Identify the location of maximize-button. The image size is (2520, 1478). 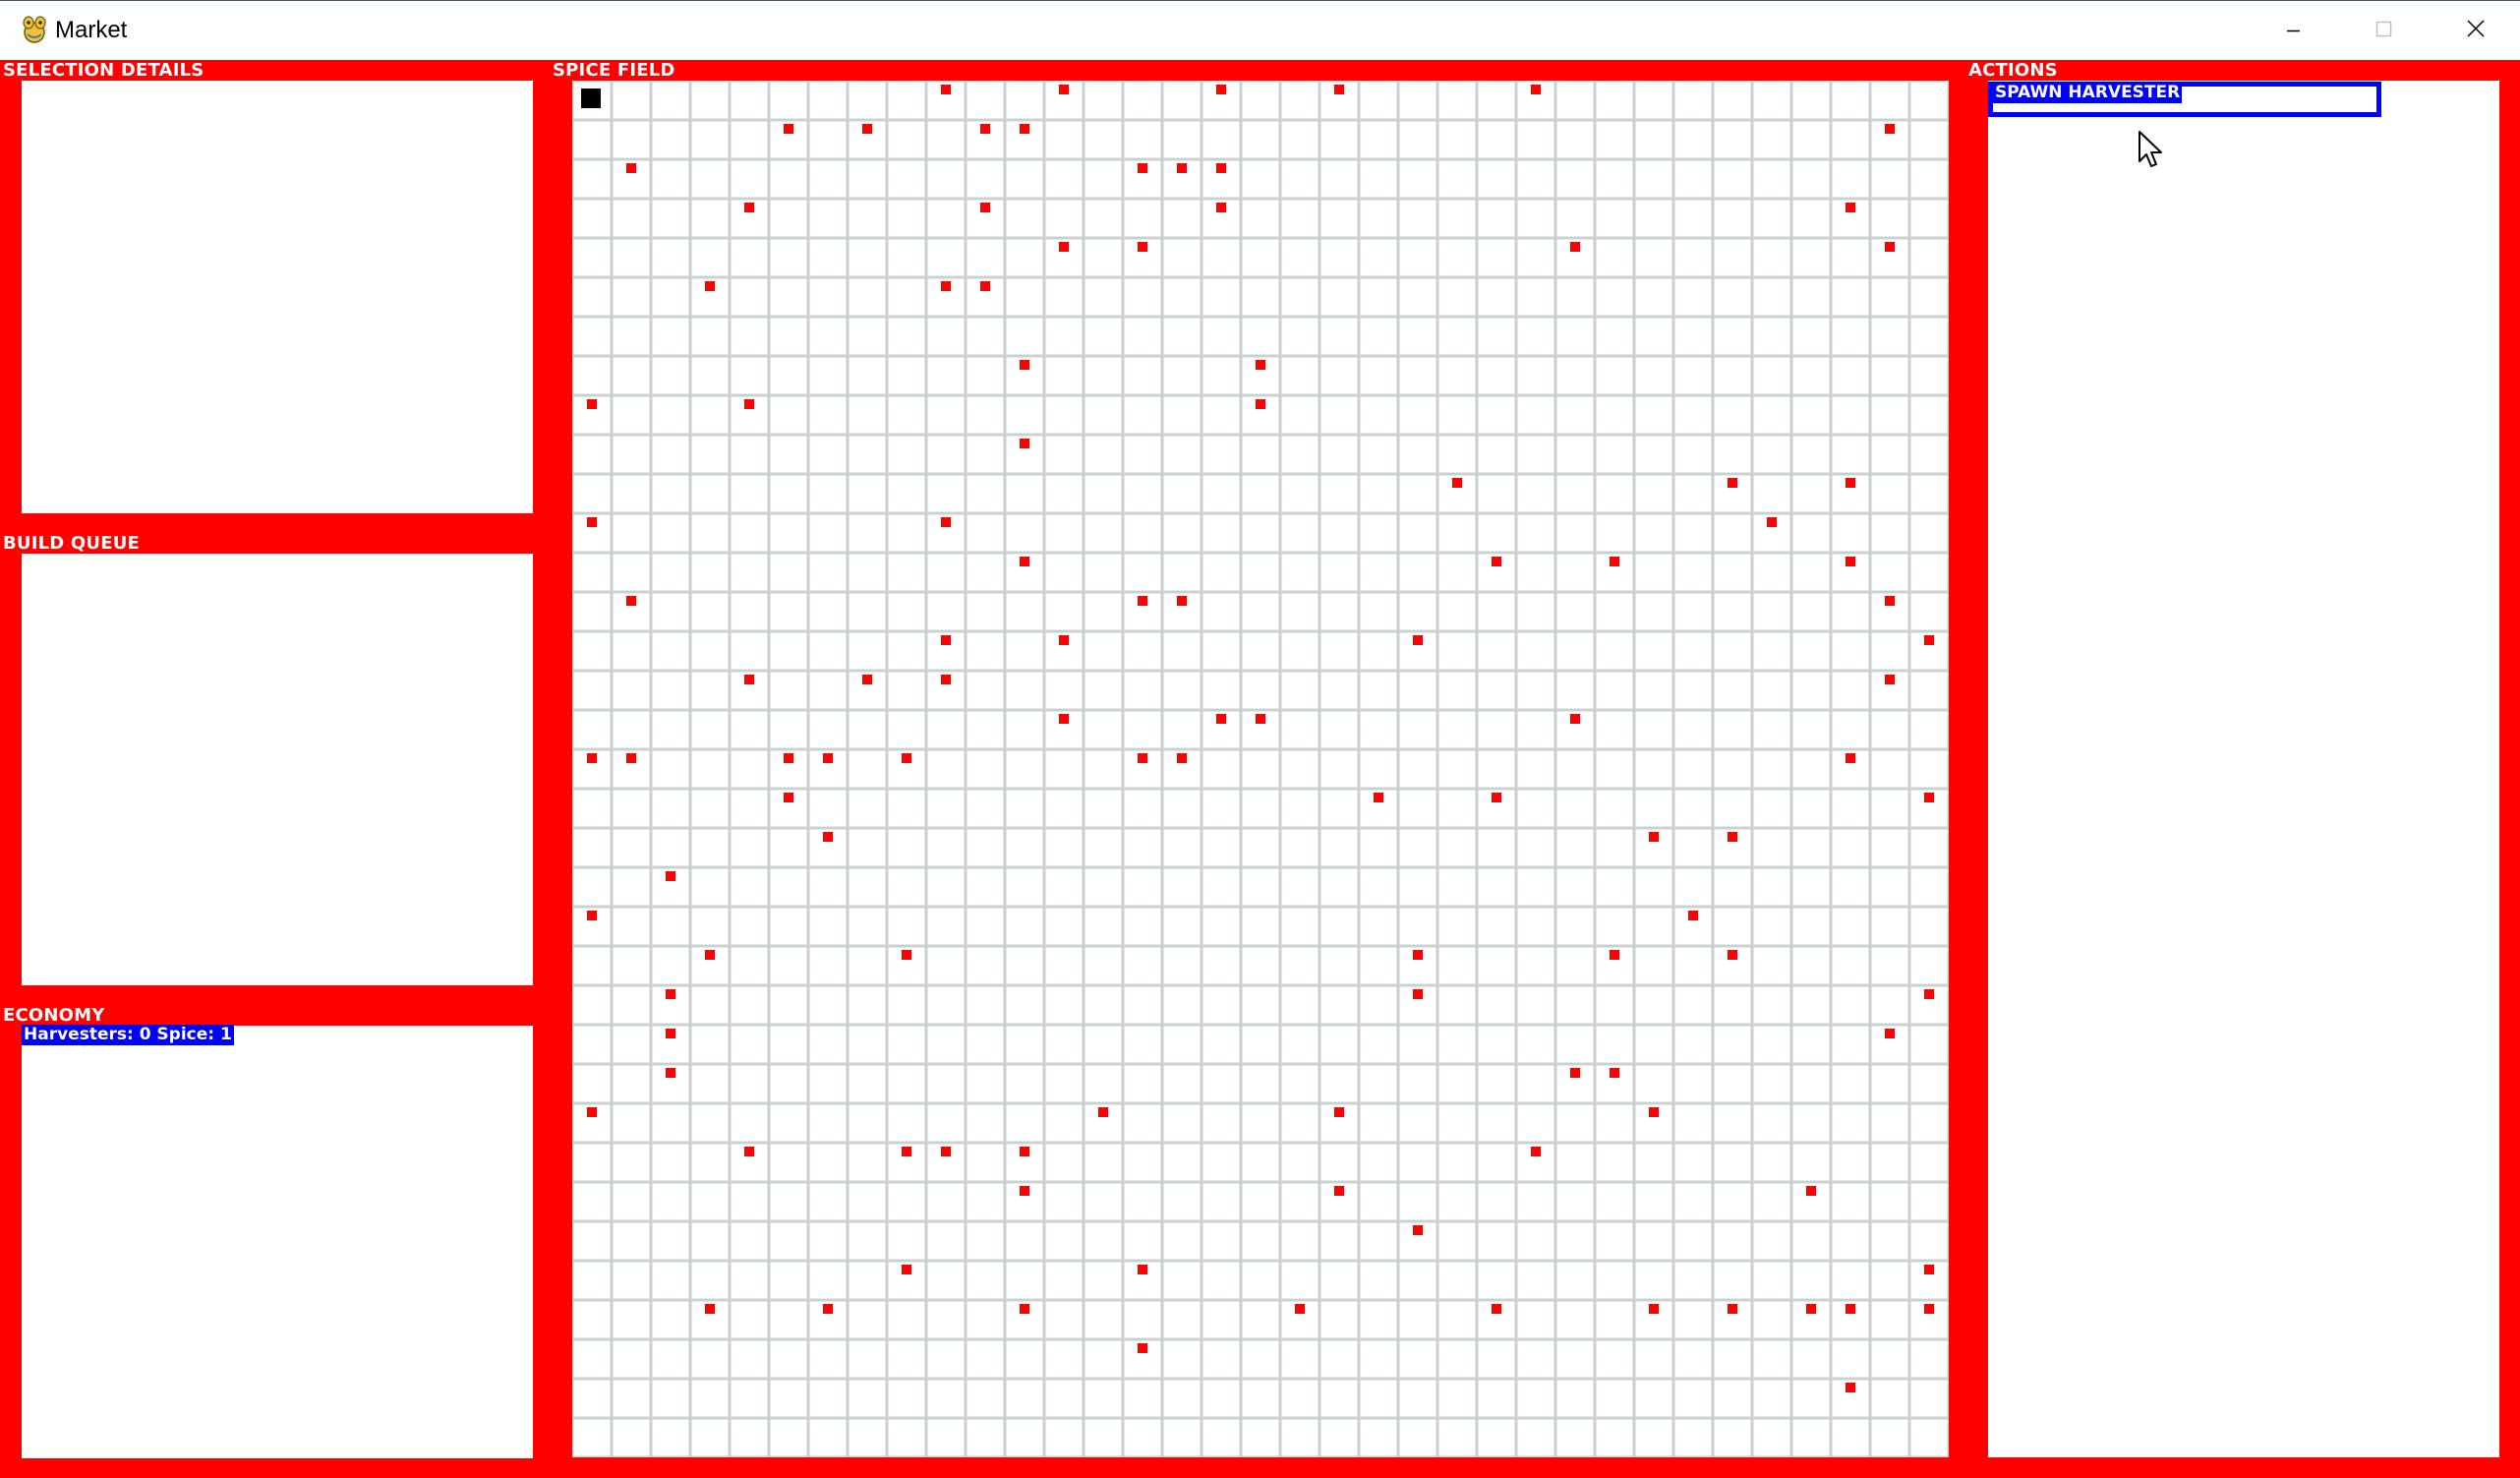
(2383, 31).